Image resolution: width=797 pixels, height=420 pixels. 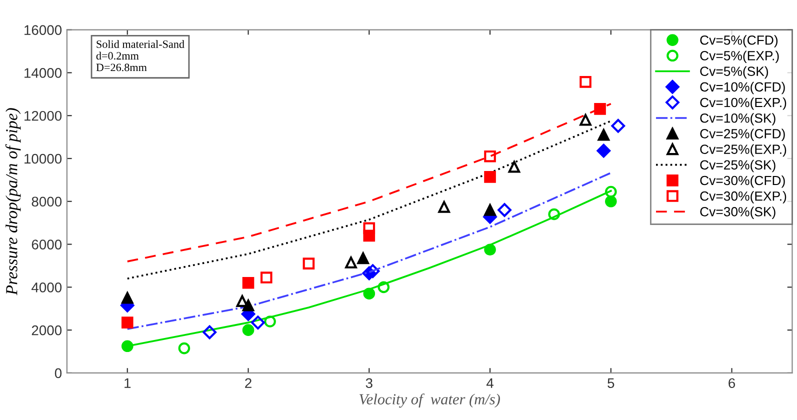 What do you see at coordinates (743, 103) in the screenshot?
I see `legend-label: Cv=10%(EXP.)` at bounding box center [743, 103].